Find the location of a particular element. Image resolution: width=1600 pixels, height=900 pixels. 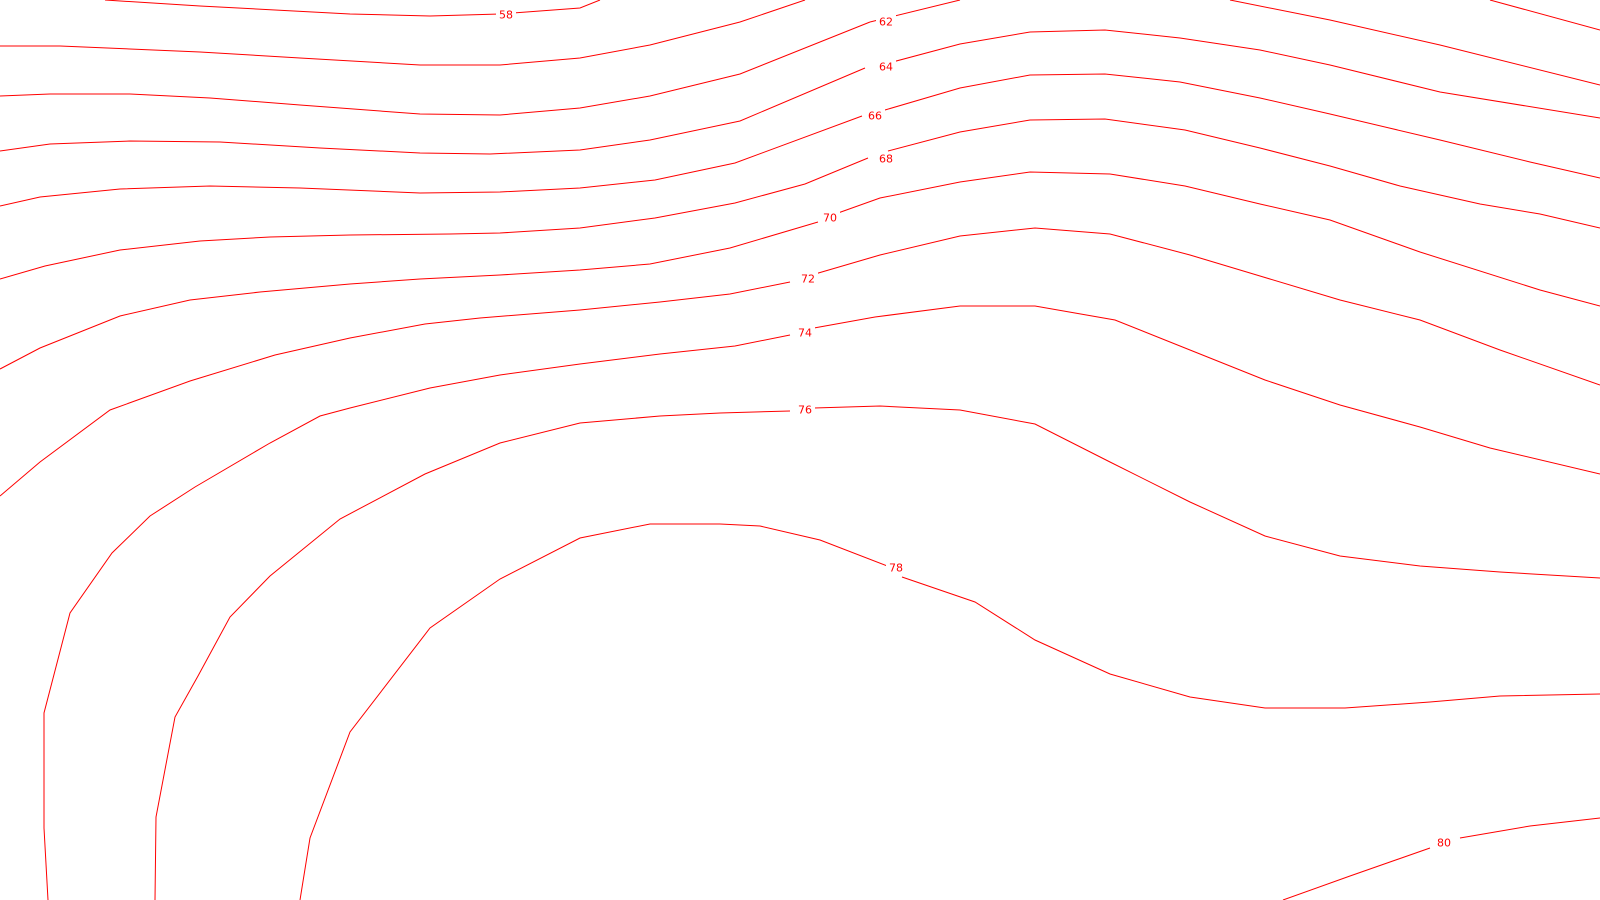

contour-label-66: 66 is located at coordinates (875, 116).